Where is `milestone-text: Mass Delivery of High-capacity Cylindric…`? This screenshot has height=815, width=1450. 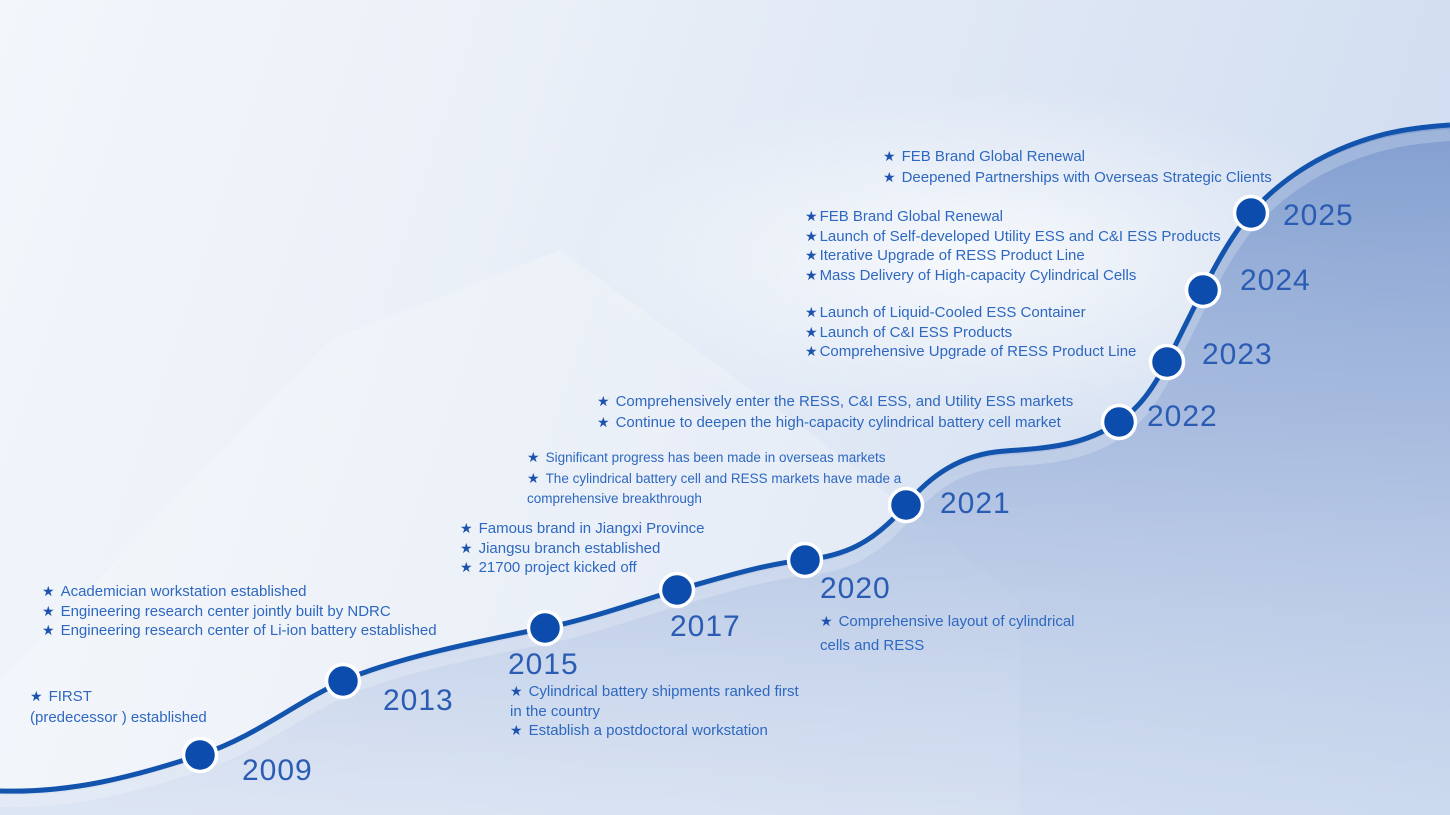
milestone-text: Mass Delivery of High-capacity Cylindric… is located at coordinates (978, 275).